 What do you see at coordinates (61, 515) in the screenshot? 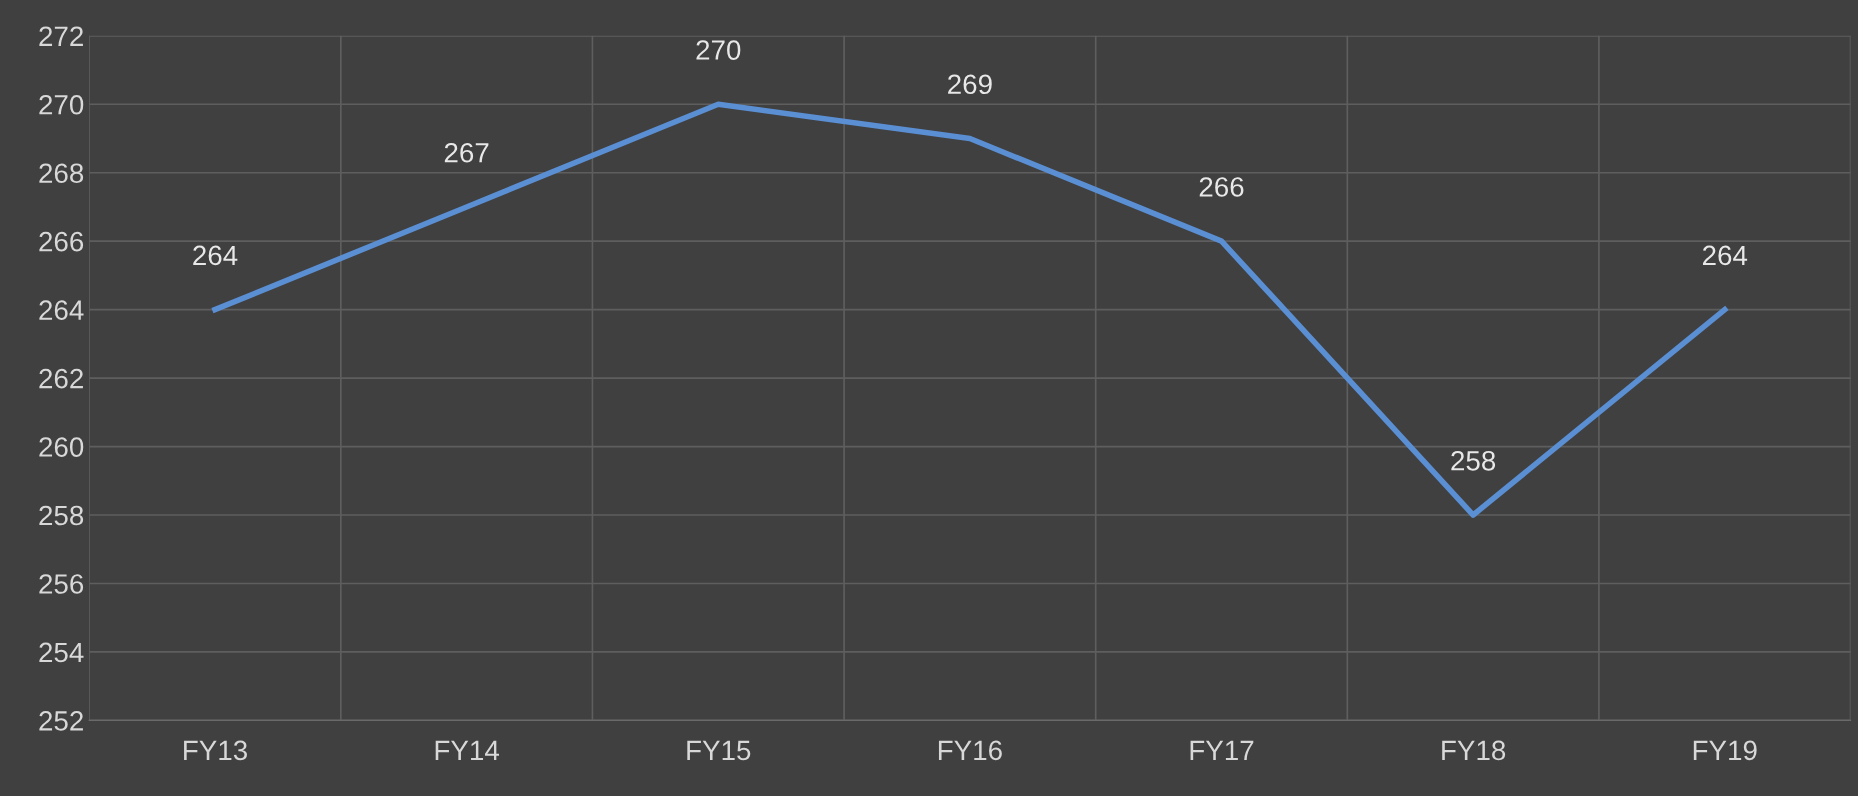
I see `y-tick-label: 258` at bounding box center [61, 515].